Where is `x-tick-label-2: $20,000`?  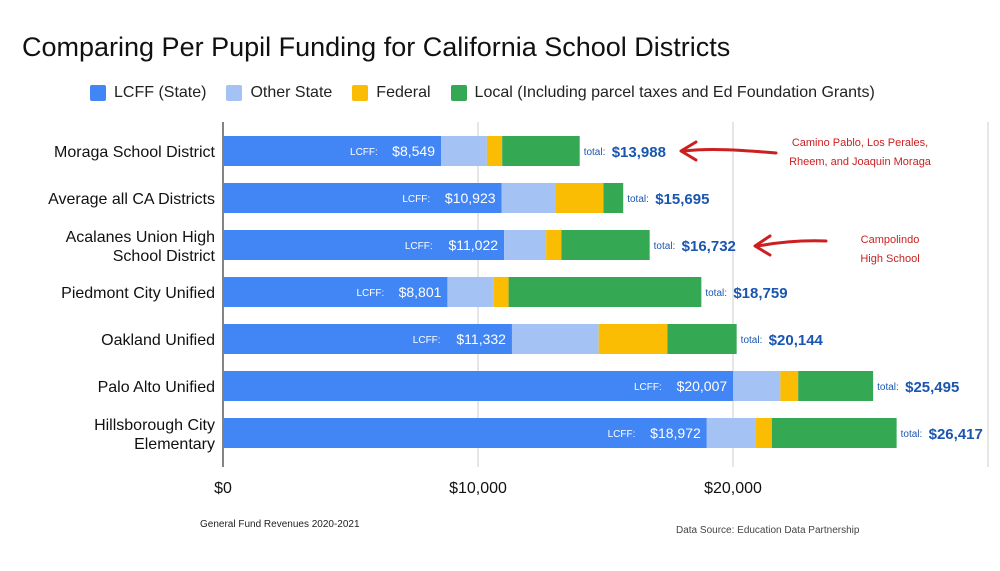 x-tick-label-2: $20,000 is located at coordinates (733, 488).